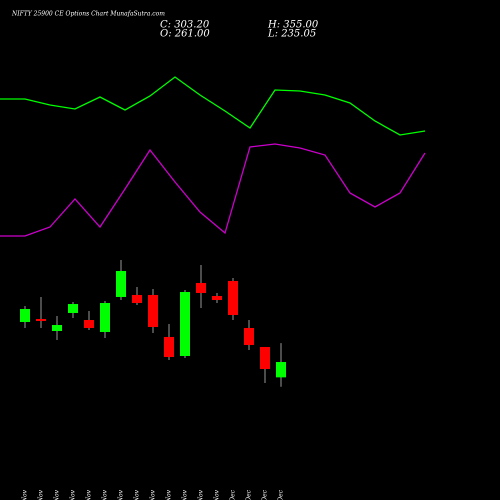  What do you see at coordinates (185, 25) in the screenshot?
I see `close-text: C: 303.20` at bounding box center [185, 25].